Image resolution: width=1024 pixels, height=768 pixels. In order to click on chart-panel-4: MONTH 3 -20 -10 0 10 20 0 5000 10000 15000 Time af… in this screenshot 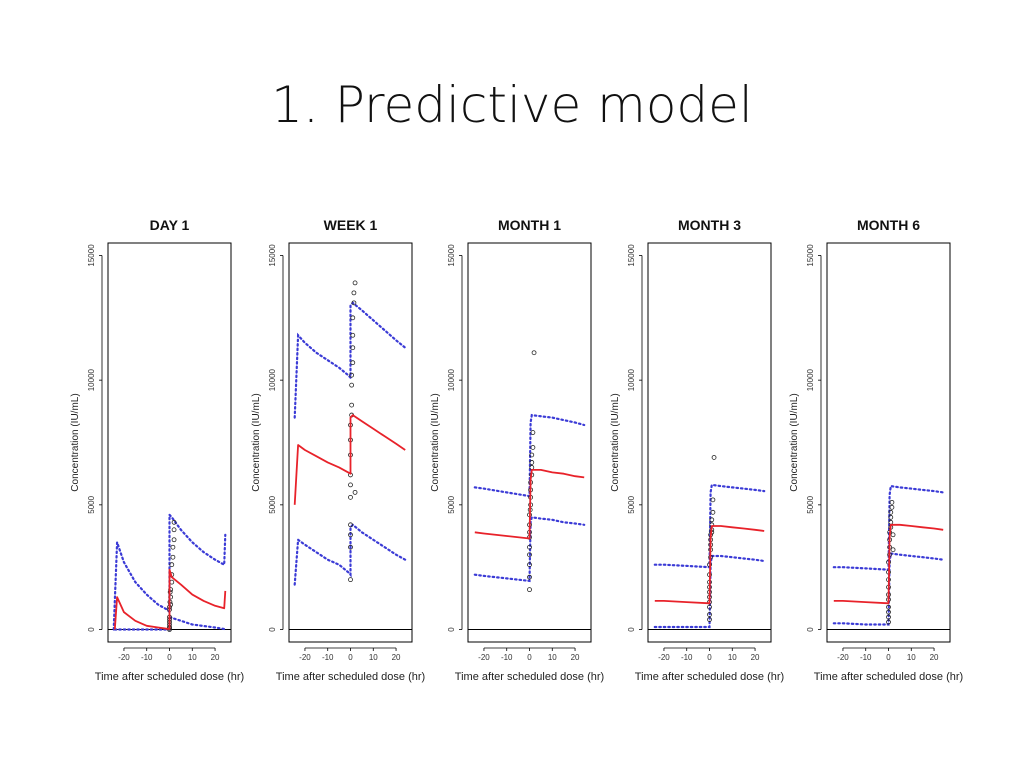, I will do `click(697, 450)`.